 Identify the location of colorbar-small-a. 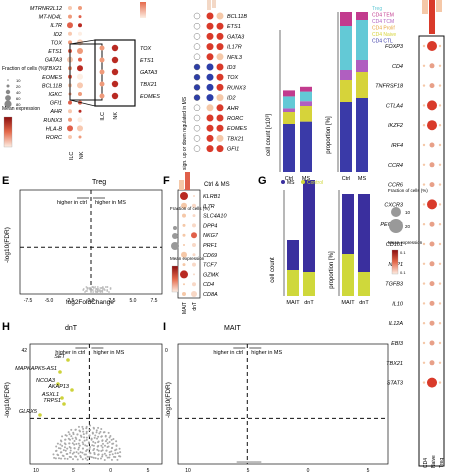
(143, 10).